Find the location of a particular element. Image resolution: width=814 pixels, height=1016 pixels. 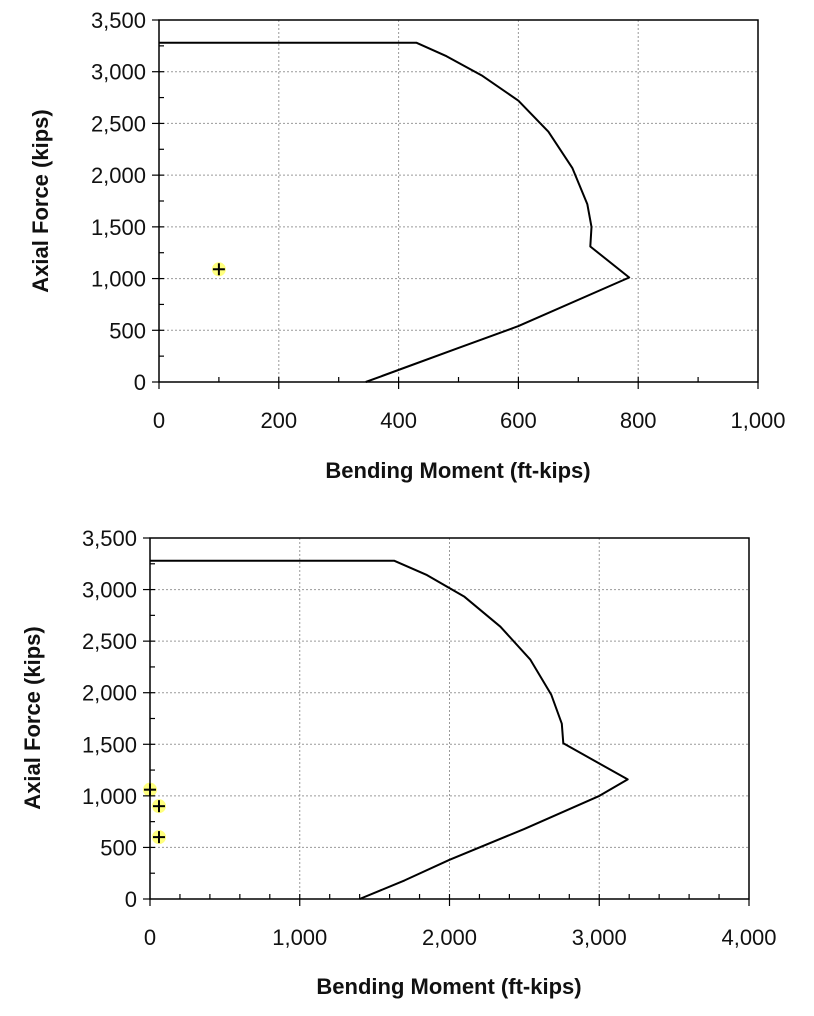

bottom-chart-y-tick-label: 0 is located at coordinates (131, 899).